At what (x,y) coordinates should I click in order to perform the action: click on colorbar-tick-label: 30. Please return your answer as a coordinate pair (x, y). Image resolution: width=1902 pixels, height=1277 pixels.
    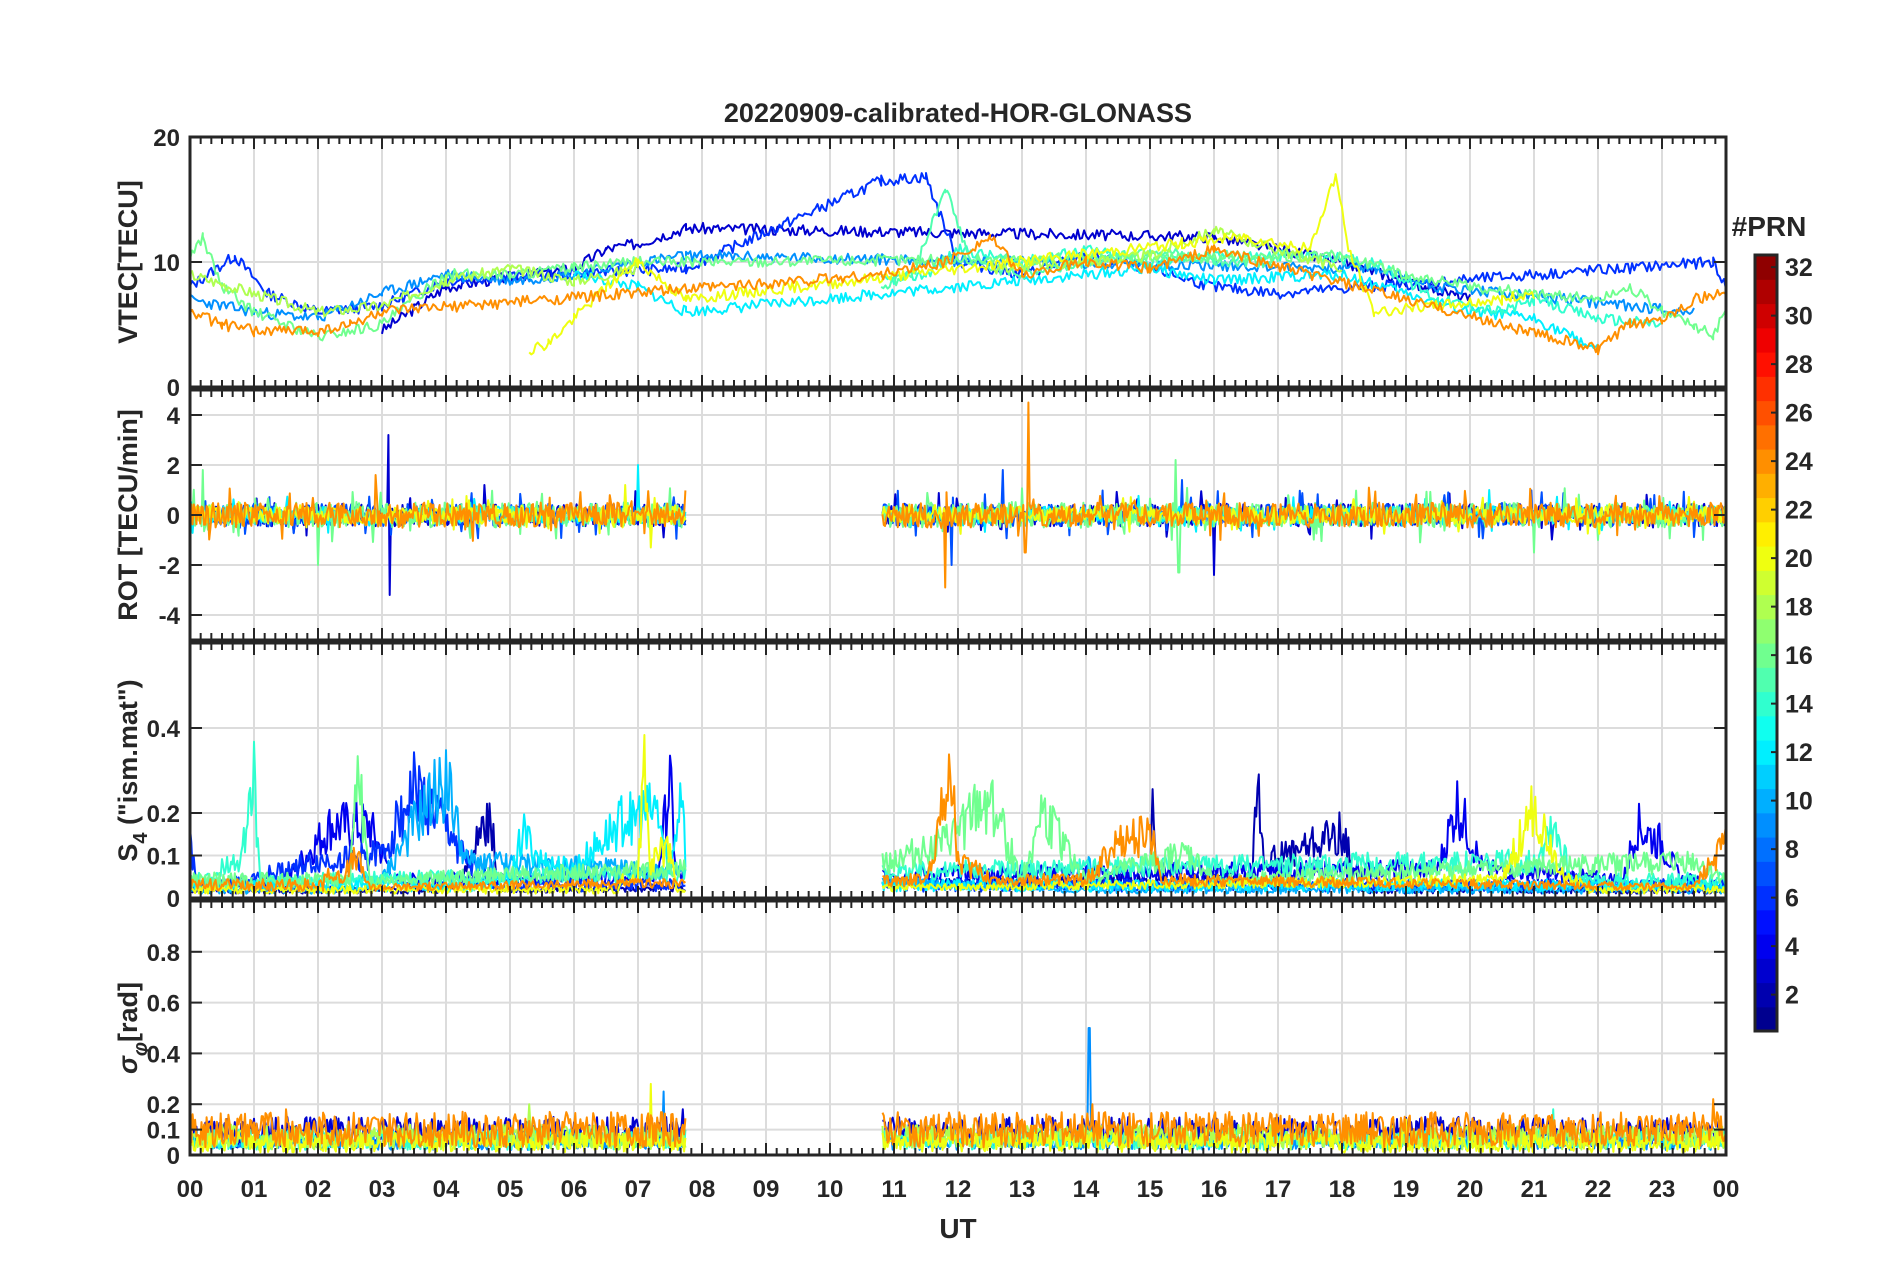
    Looking at the image, I should click on (1799, 317).